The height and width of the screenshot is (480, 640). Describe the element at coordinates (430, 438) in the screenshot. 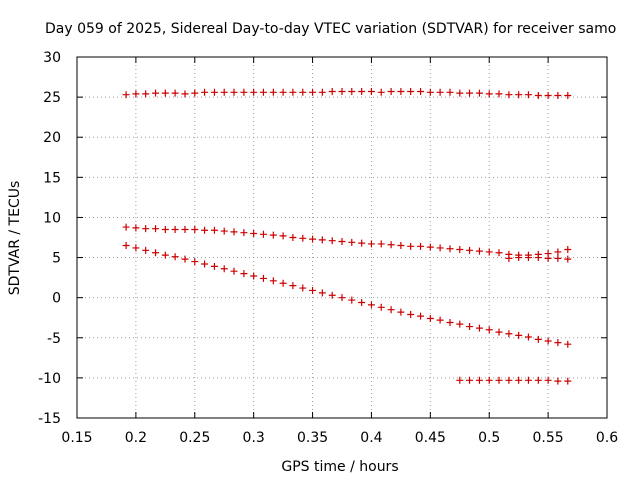

I see `x-tick-label: 0.45` at that location.